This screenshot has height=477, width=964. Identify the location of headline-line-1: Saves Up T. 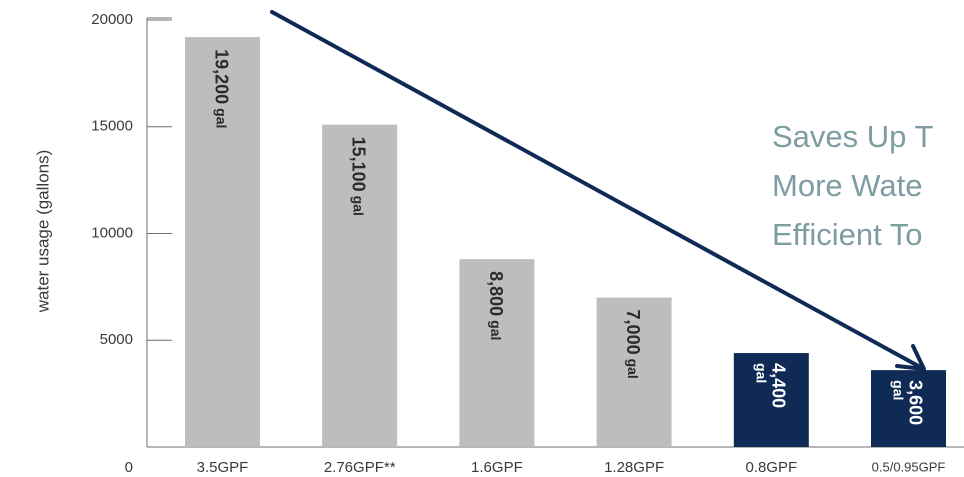
(852, 136).